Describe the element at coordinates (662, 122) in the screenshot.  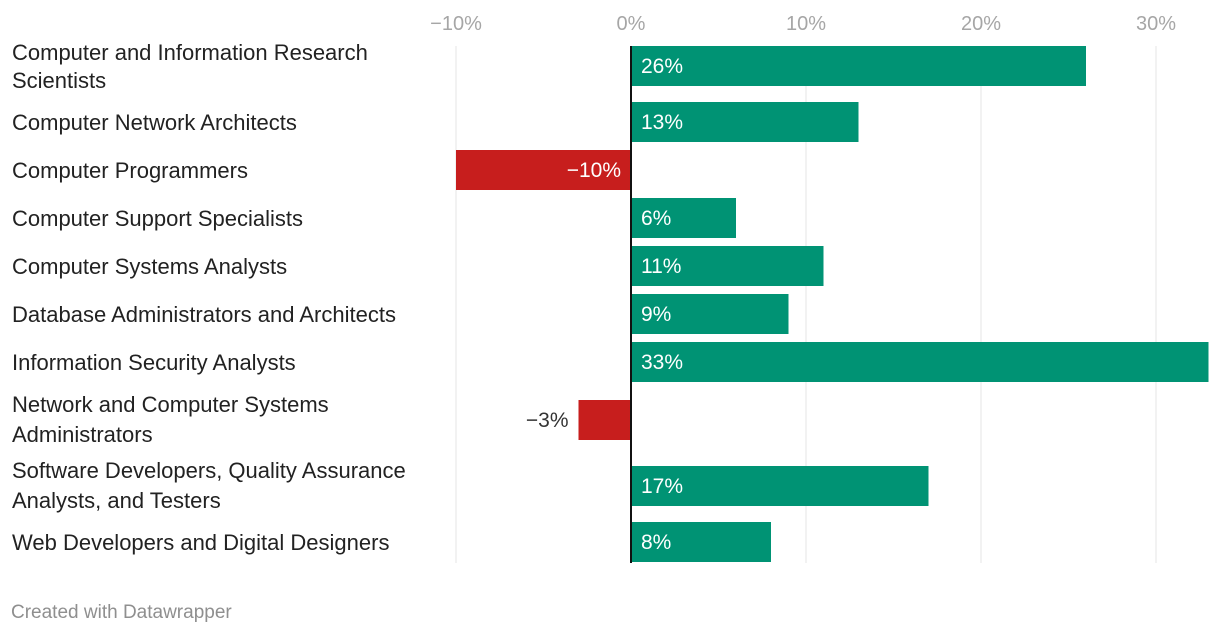
I see `value-label: 13%` at that location.